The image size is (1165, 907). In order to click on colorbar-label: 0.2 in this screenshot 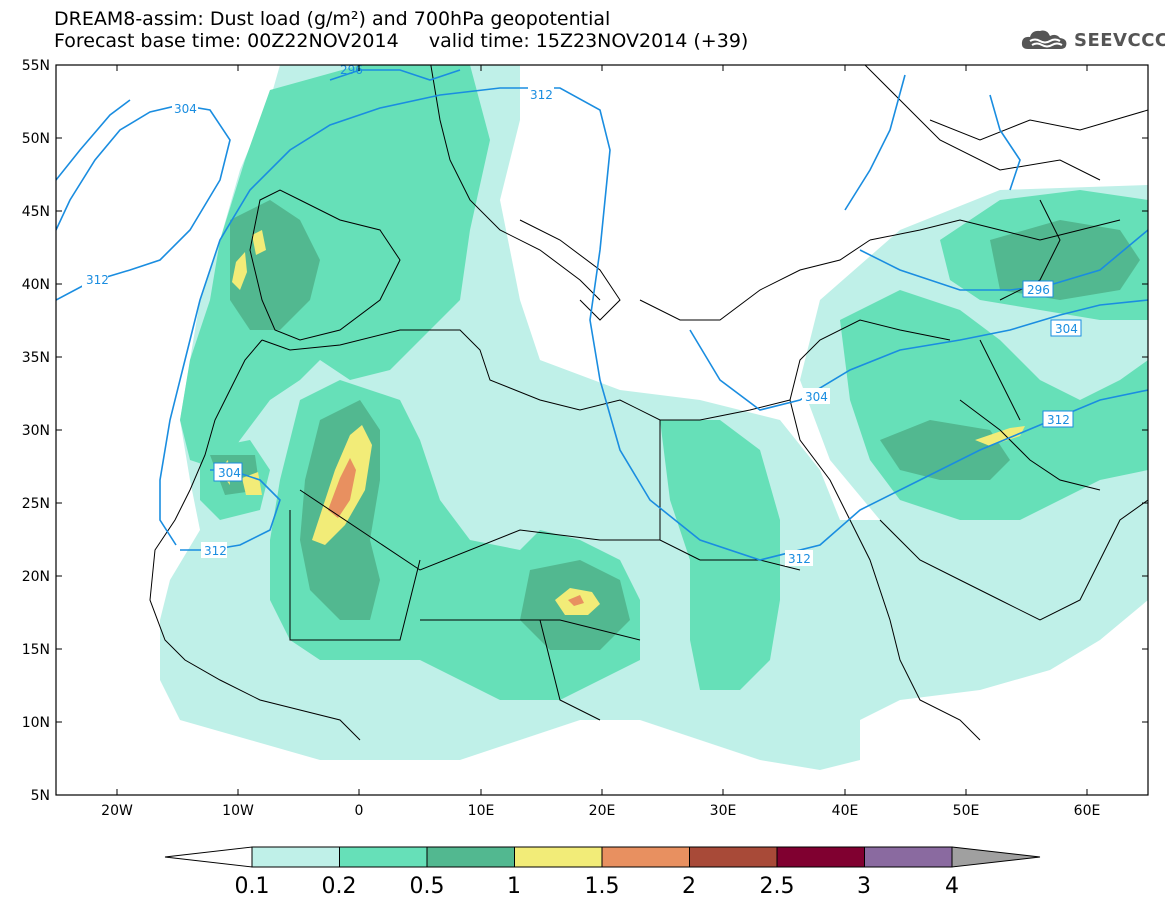, I will do `click(339, 886)`.